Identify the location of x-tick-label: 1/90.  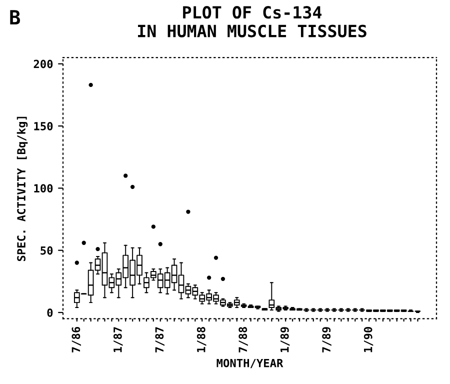
(369, 339).